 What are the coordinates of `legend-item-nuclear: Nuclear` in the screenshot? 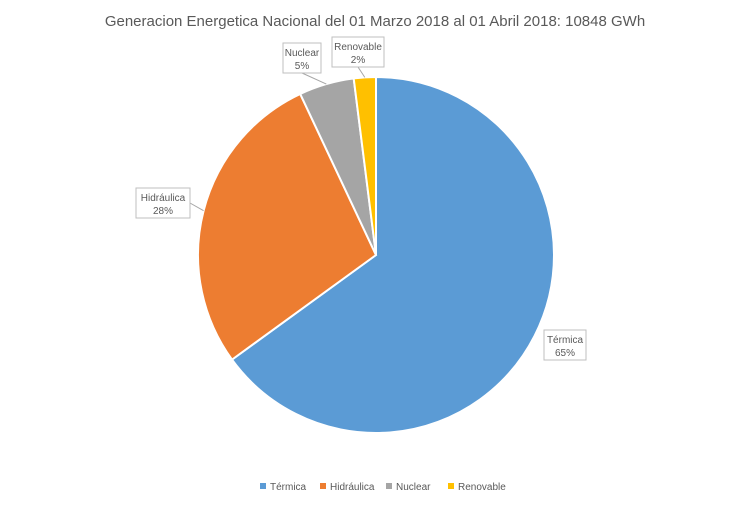 It's located at (408, 487).